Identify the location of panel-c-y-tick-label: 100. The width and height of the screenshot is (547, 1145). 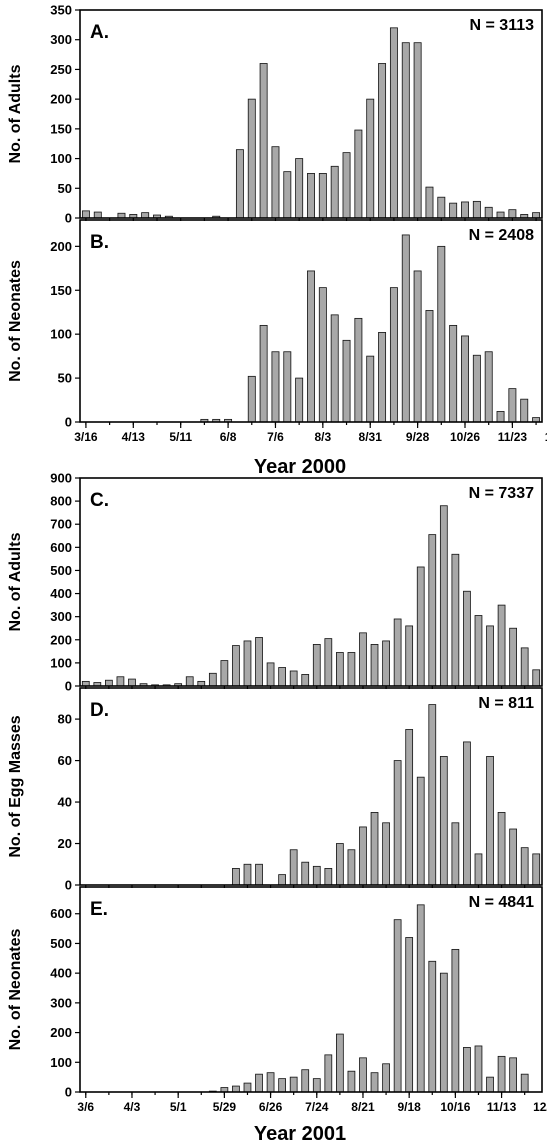
(61, 662).